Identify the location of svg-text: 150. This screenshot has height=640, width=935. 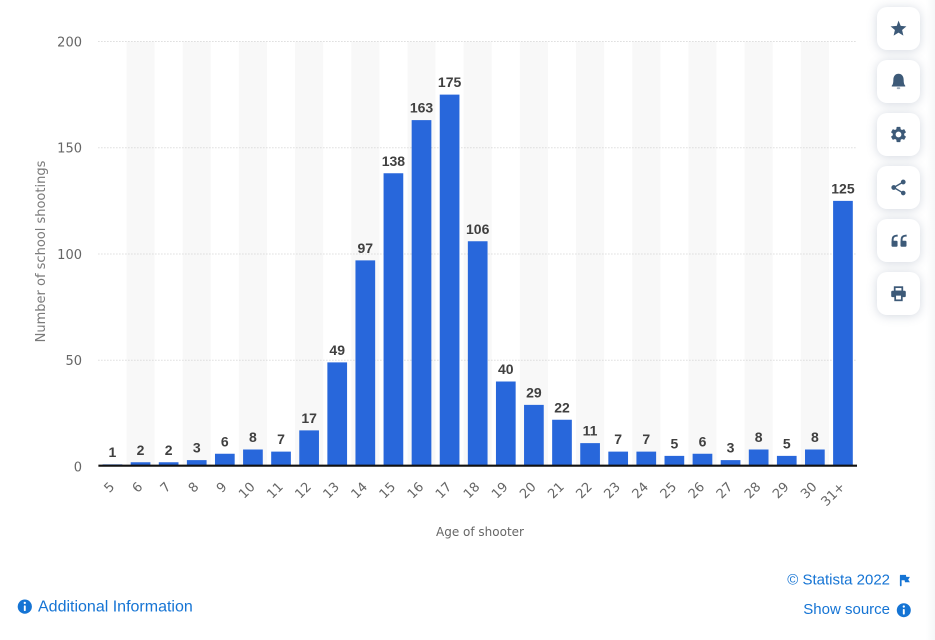
(69, 149).